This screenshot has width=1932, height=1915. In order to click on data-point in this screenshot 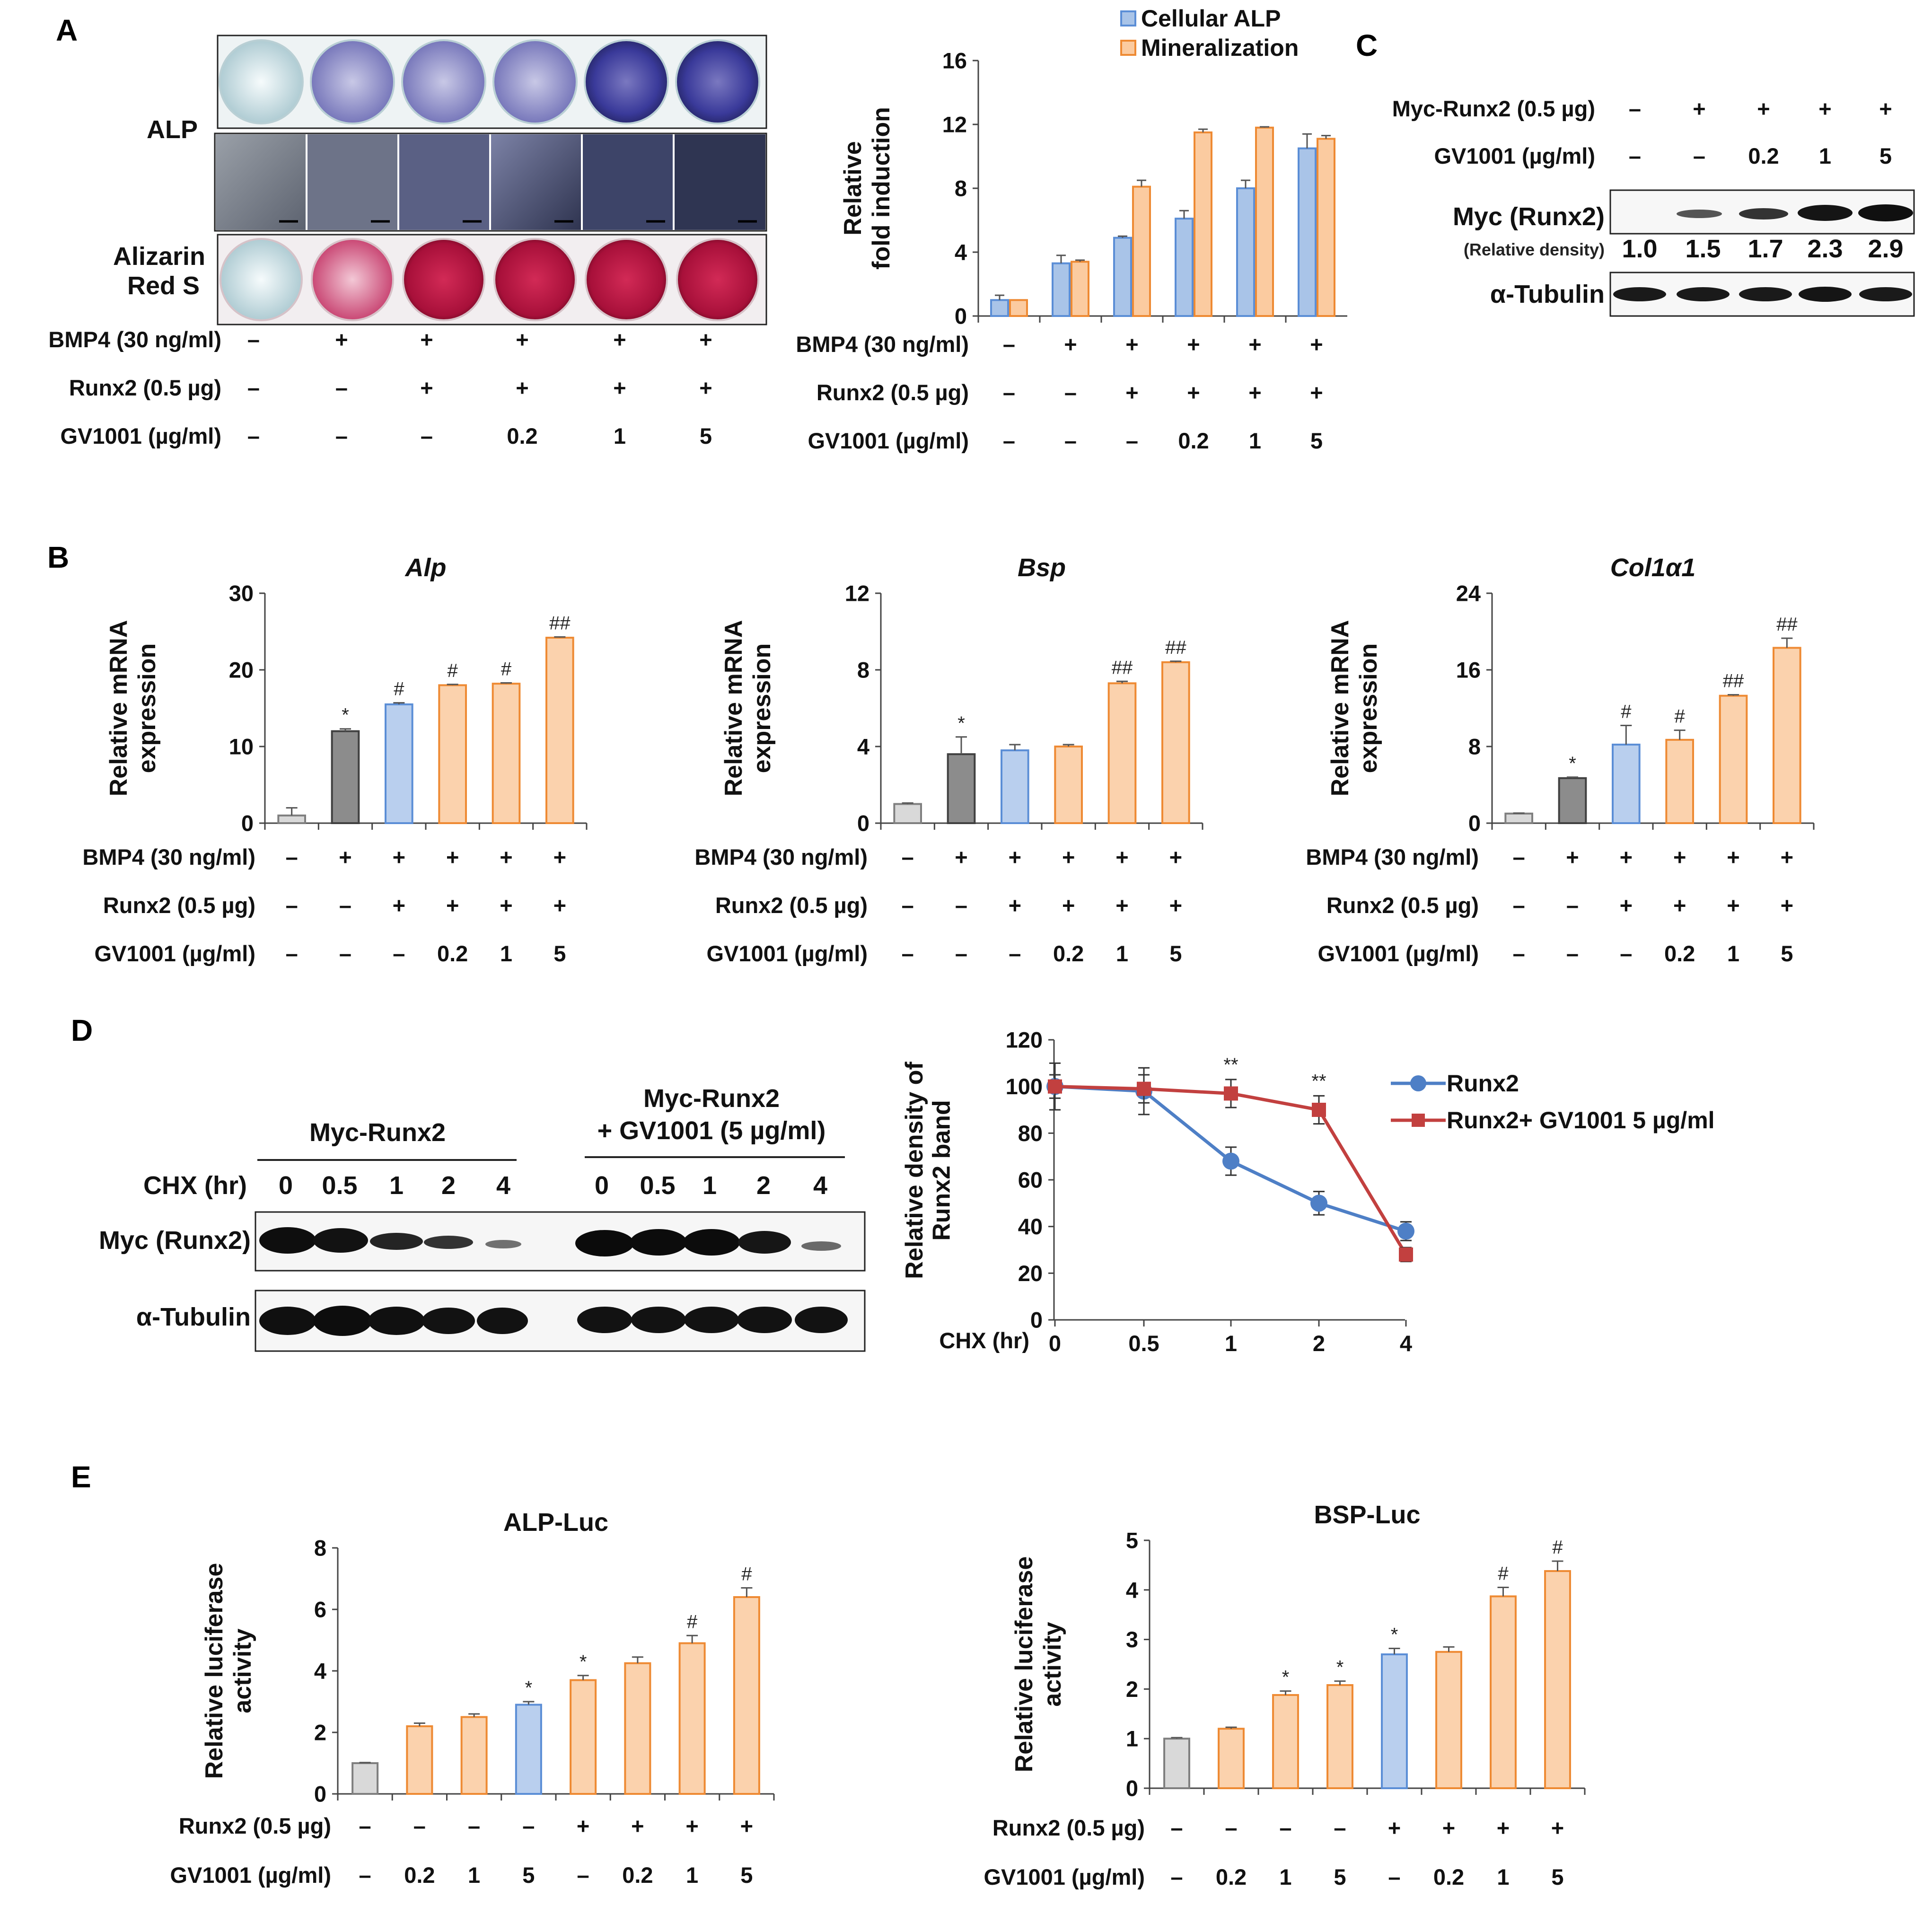, I will do `click(1319, 1110)`.